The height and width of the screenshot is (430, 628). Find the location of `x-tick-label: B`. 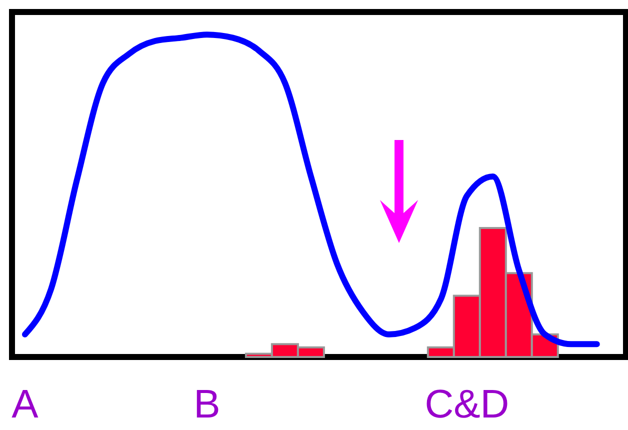

x-tick-label: B is located at coordinates (207, 404).